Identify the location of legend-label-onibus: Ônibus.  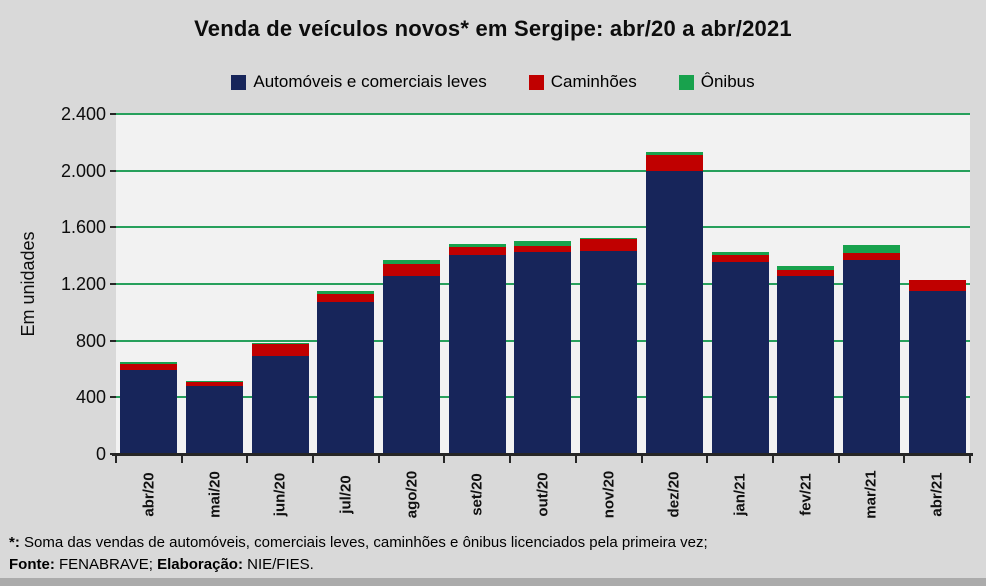
(727, 81).